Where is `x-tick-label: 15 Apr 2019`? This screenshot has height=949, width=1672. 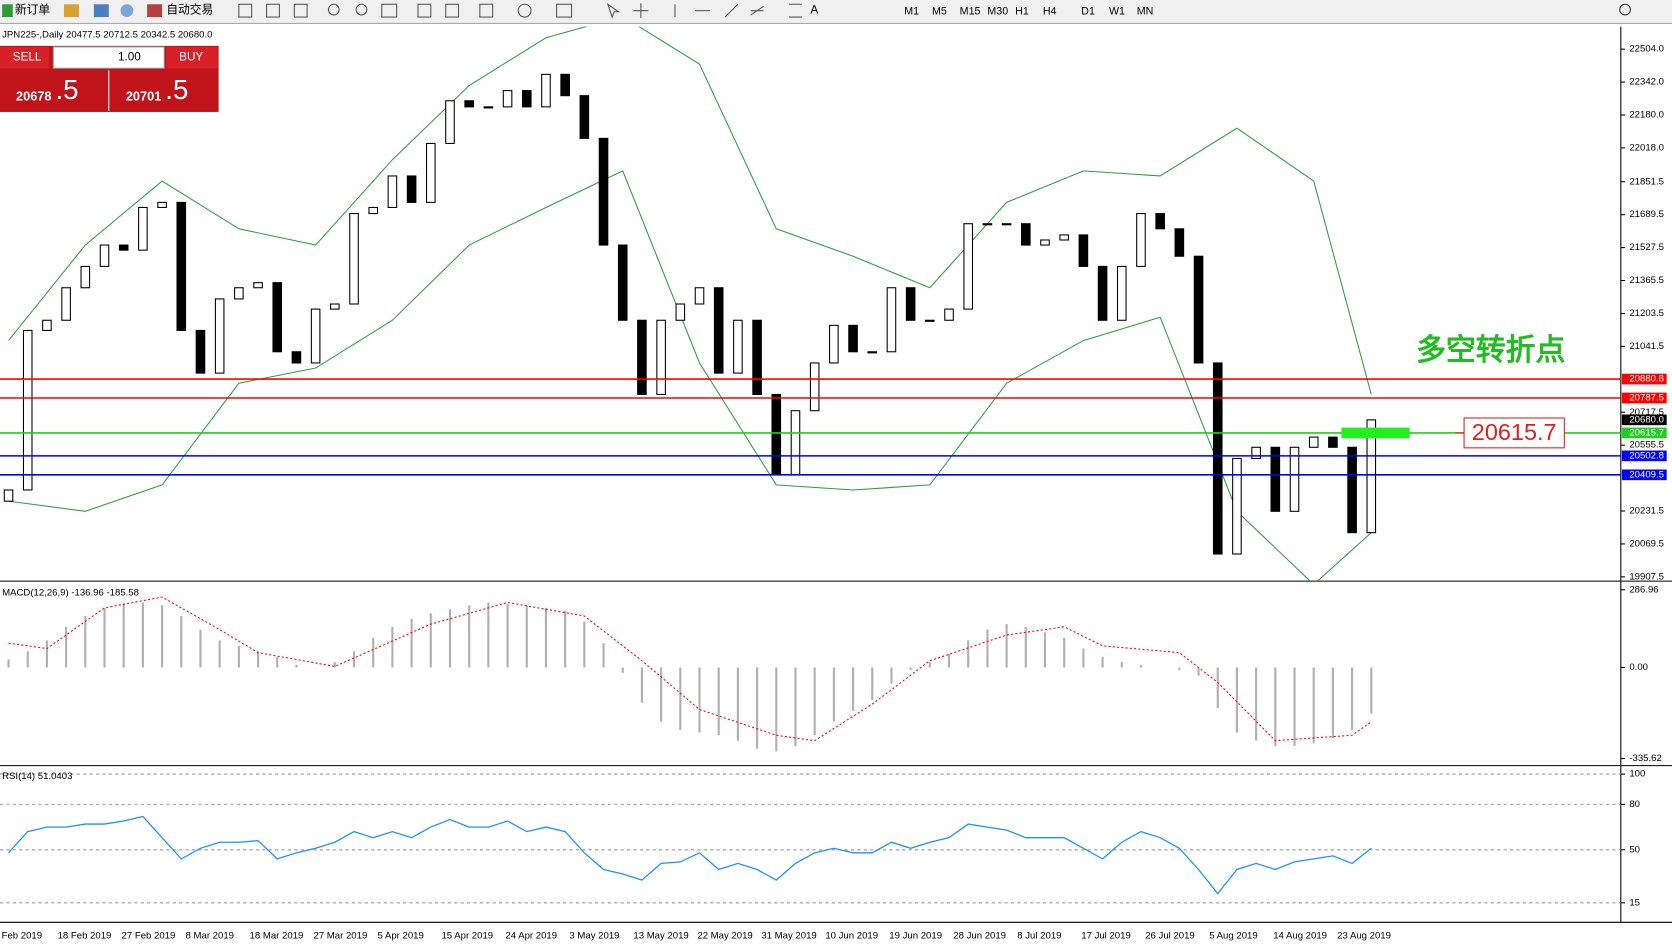
x-tick-label: 15 Apr 2019 is located at coordinates (467, 936).